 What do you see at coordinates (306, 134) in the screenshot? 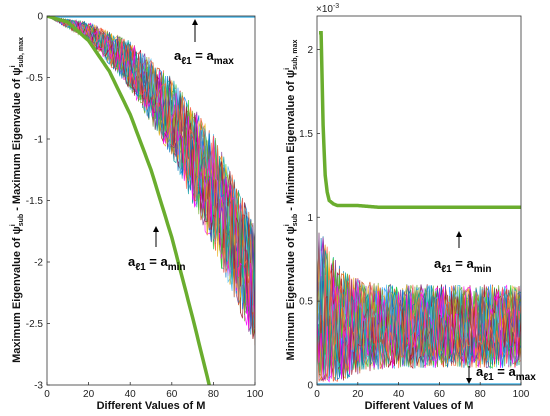
I see `right-y-tick-label: 1.5` at bounding box center [306, 134].